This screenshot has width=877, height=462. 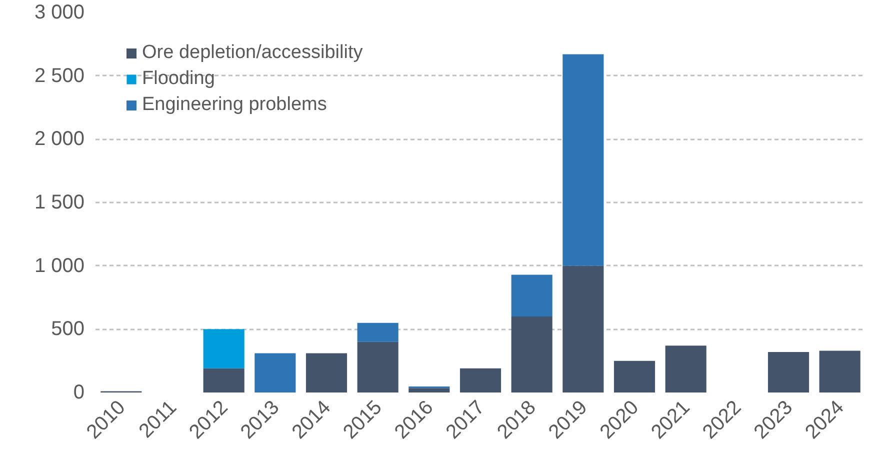 What do you see at coordinates (59, 75) in the screenshot?
I see `y-tick-label: 2 500` at bounding box center [59, 75].